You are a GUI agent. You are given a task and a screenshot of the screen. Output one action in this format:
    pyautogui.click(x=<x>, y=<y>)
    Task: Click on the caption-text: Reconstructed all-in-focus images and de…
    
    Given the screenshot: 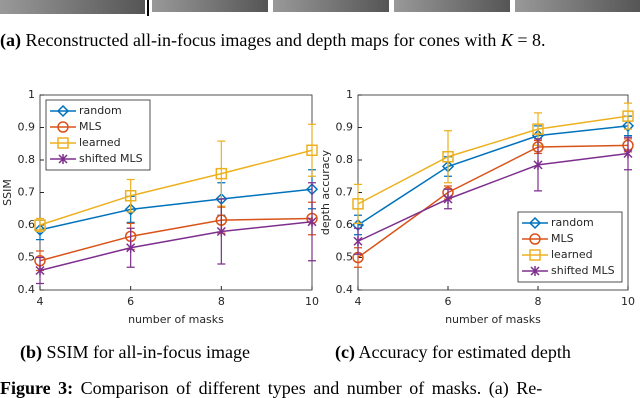 What is the action you would take?
    pyautogui.click(x=261, y=40)
    